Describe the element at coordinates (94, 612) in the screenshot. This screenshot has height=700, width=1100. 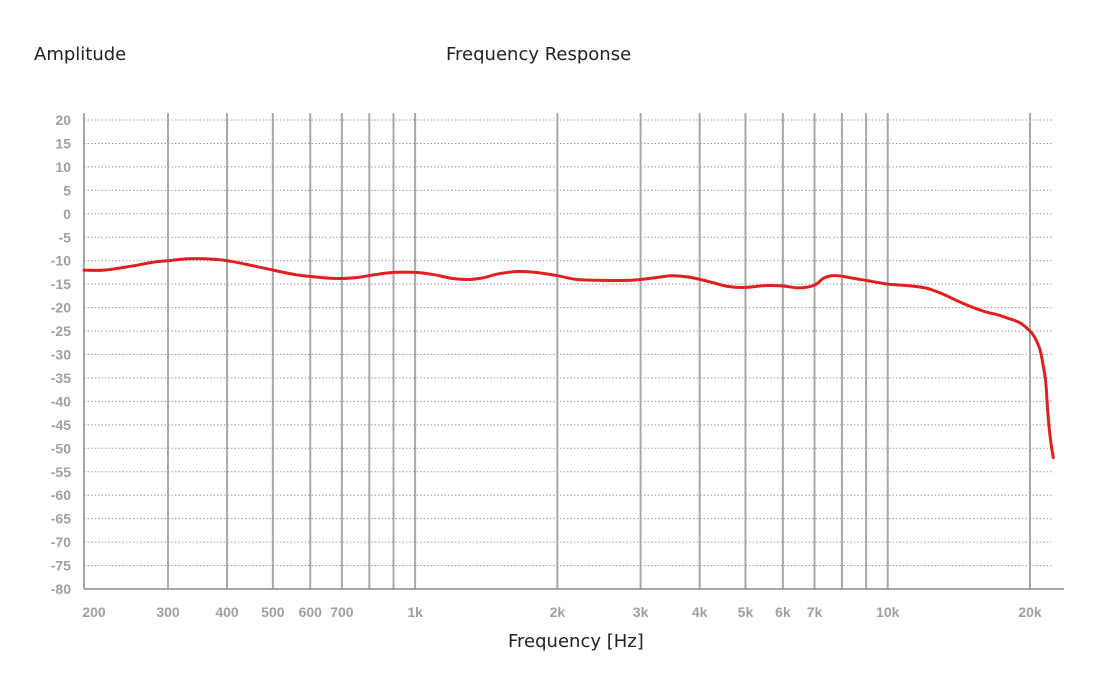
I see `x-tick-label: 200` at that location.